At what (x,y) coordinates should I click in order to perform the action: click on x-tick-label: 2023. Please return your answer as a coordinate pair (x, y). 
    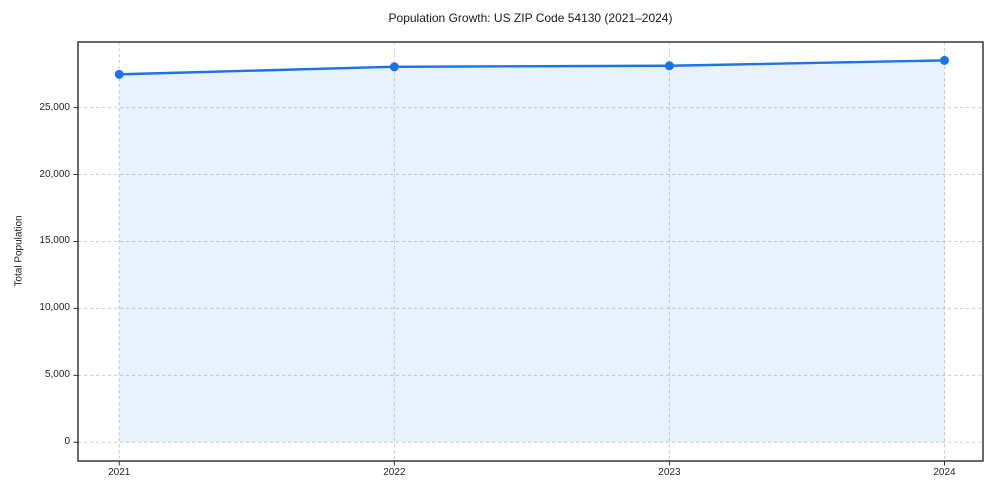
    Looking at the image, I should click on (669, 472).